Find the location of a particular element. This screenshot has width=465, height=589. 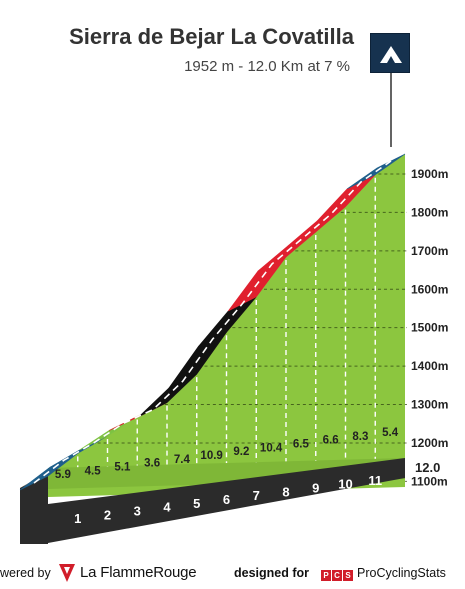

km-base-band is located at coordinates (226, 500).